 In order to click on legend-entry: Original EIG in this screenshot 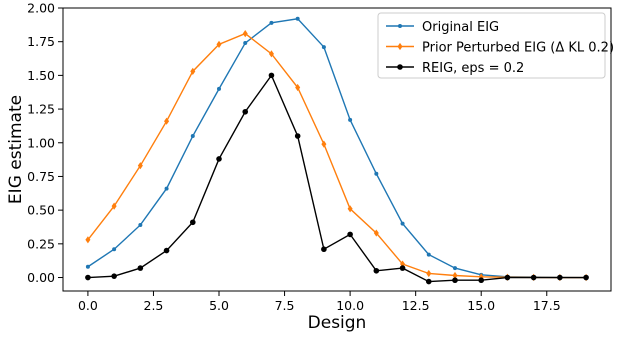, I will do `click(442, 27)`.